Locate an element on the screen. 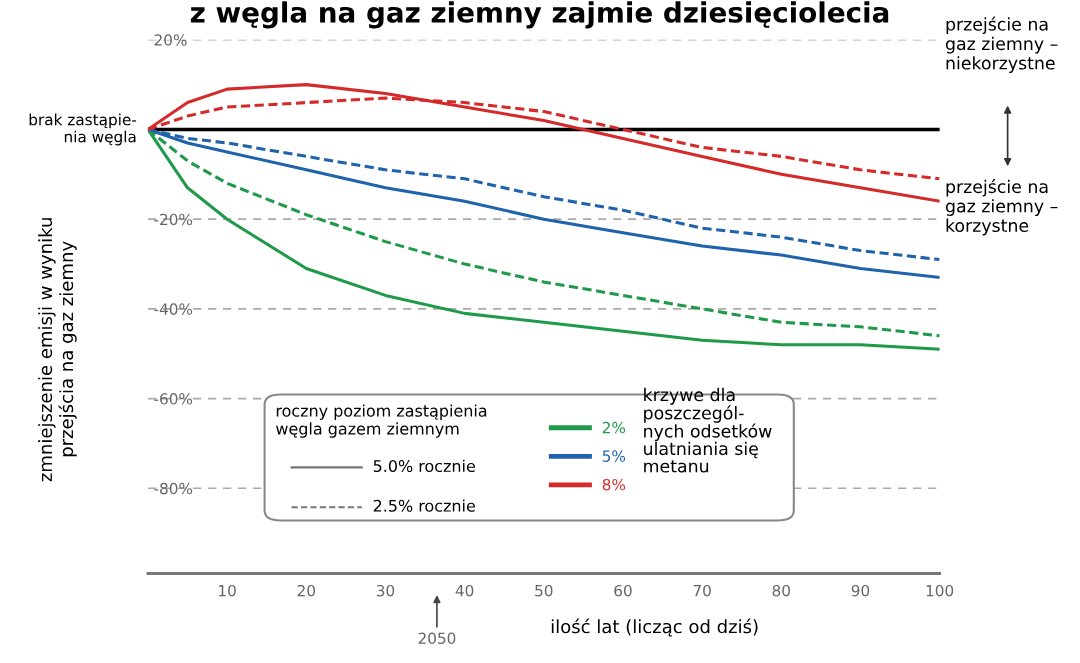  text: przejście na gaz ziemny – niekorzystne is located at coordinates (1001, 44).